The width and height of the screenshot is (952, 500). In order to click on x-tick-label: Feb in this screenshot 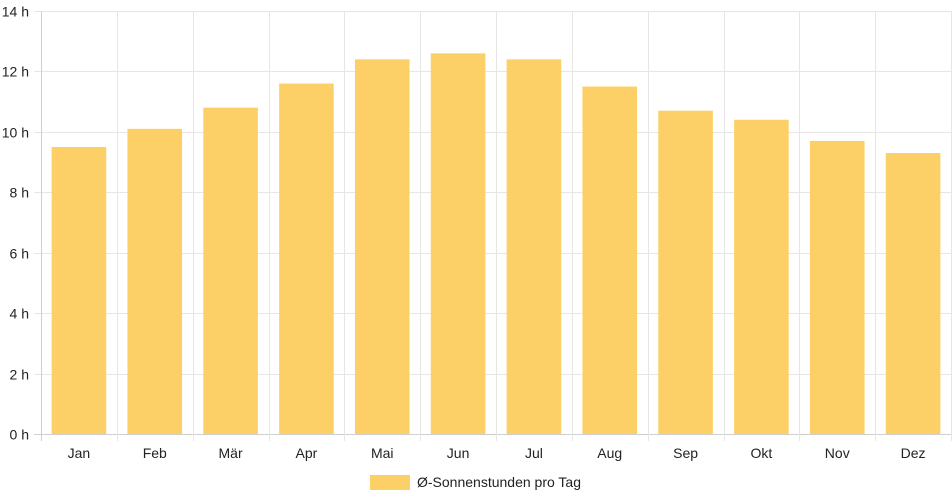, I will do `click(155, 453)`.